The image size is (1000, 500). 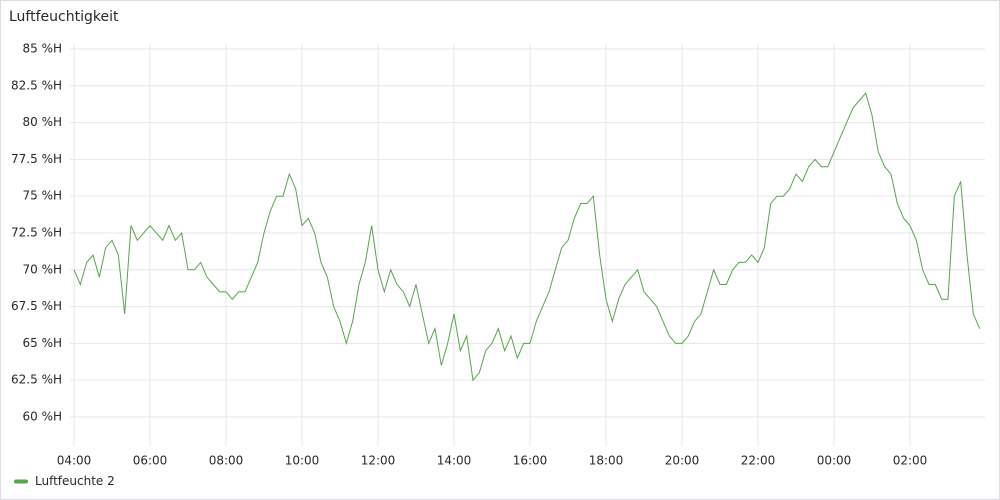 I want to click on y-tick-label: 75 %H, so click(x=42, y=196).